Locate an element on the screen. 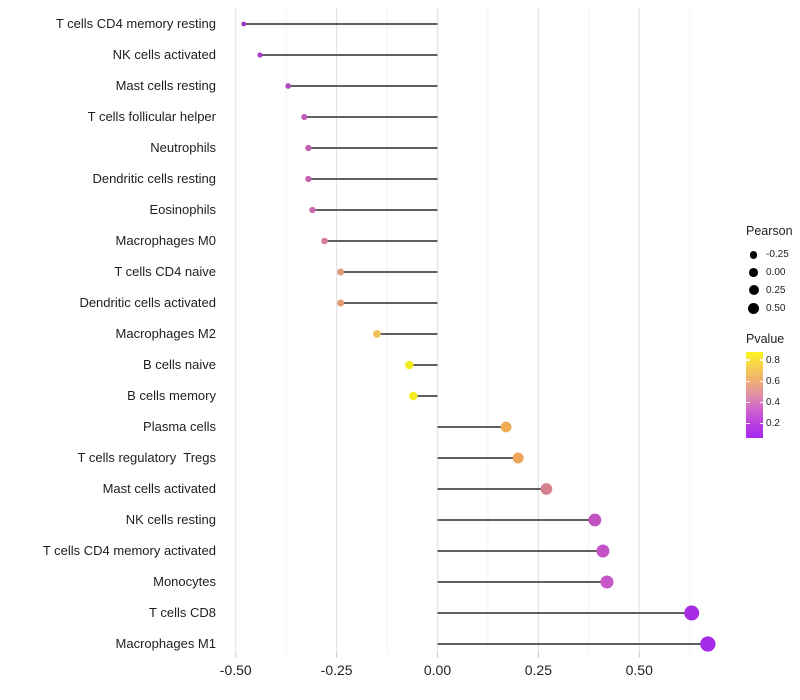 Image resolution: width=800 pixels, height=700 pixels. y-axis-label: Monocytes is located at coordinates (184, 581).